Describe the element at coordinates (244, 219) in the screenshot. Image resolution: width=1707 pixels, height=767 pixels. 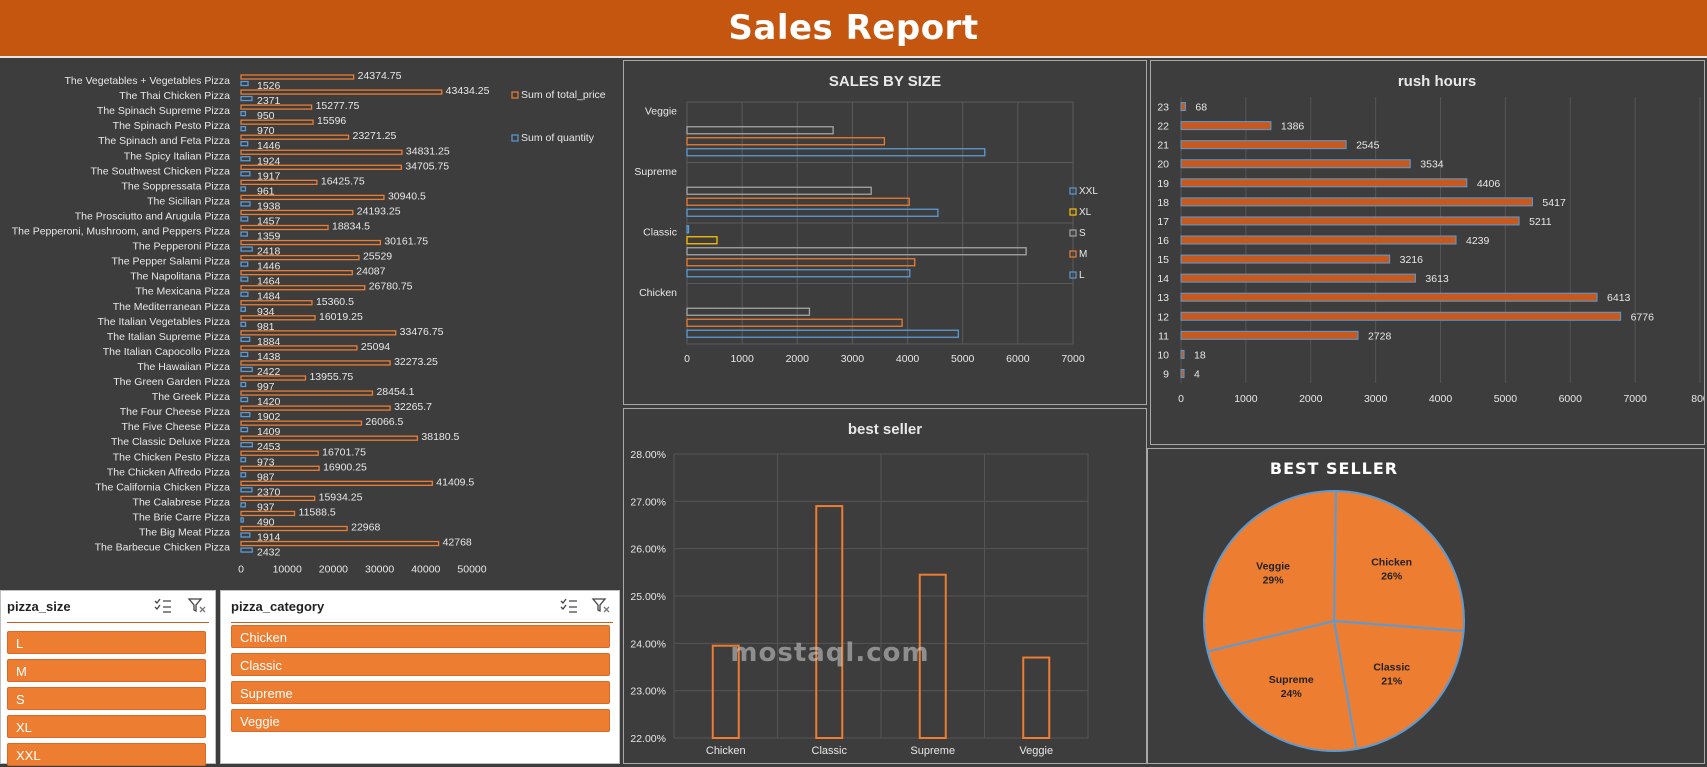
I see `bar-quantity-the-prosciutto-and-arugula-pizza` at that location.